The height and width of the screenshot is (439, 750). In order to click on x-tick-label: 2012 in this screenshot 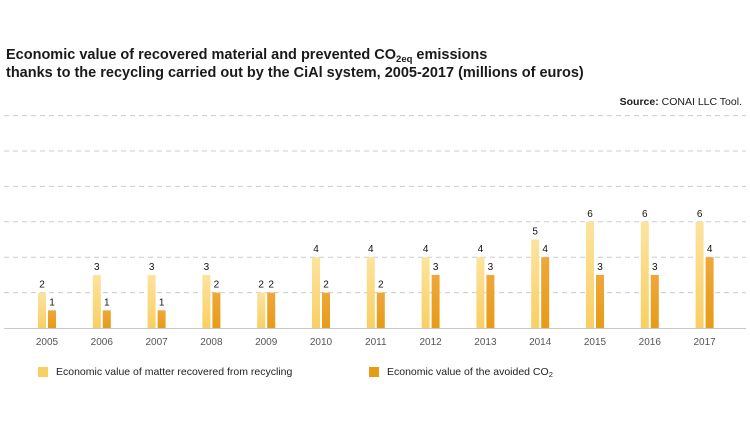, I will do `click(430, 342)`.